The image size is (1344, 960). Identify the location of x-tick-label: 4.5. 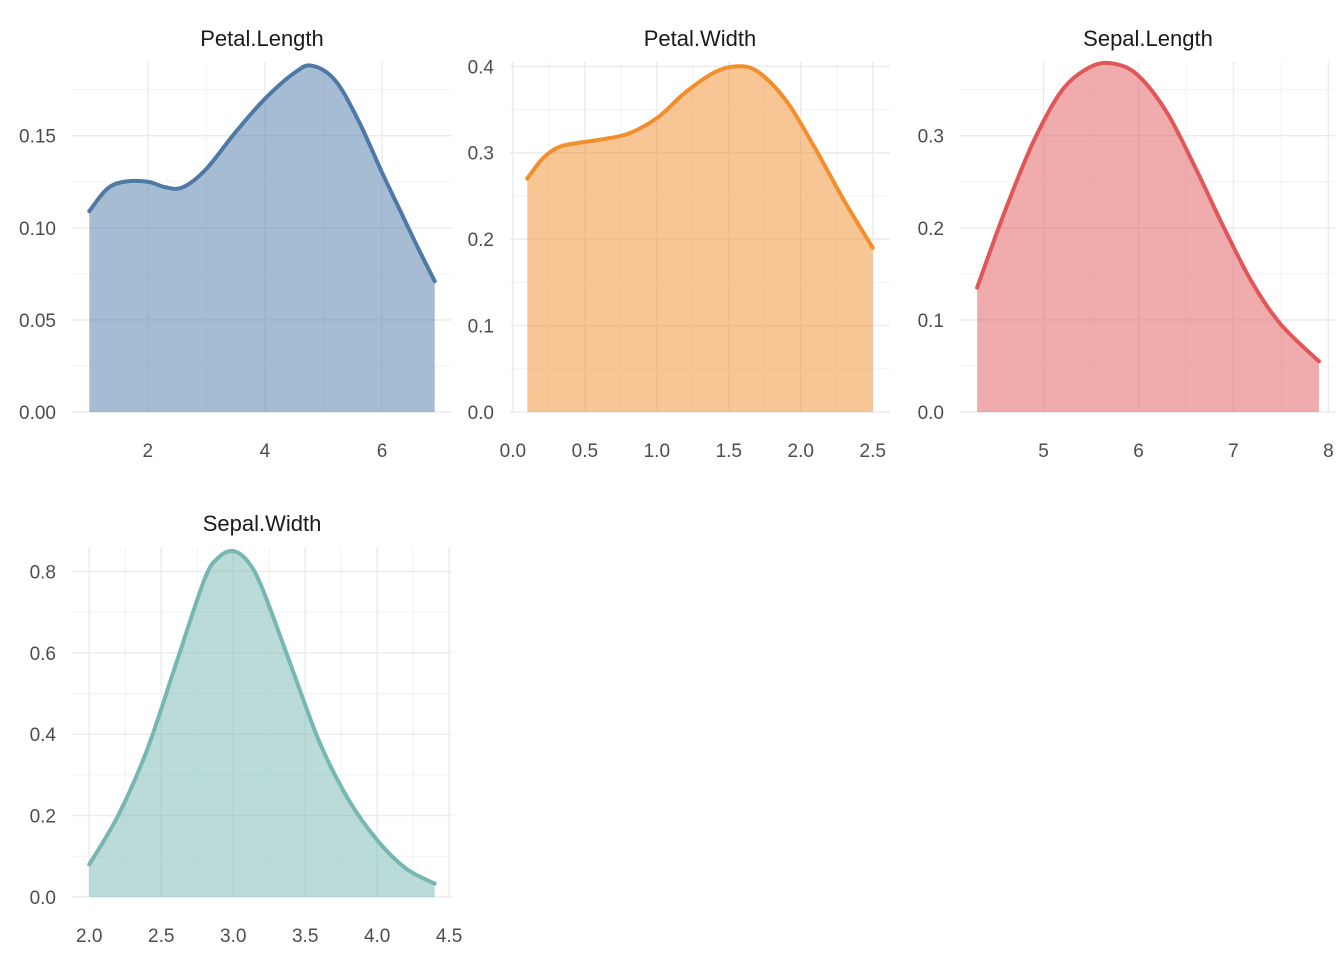
(449, 936).